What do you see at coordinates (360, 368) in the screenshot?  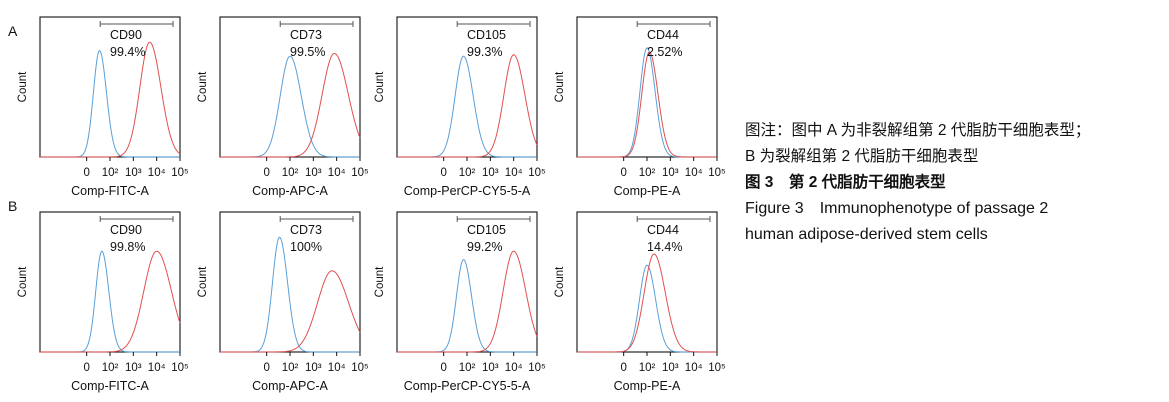 I see `x-tick-label-cd73-b-4: 10⁵` at bounding box center [360, 368].